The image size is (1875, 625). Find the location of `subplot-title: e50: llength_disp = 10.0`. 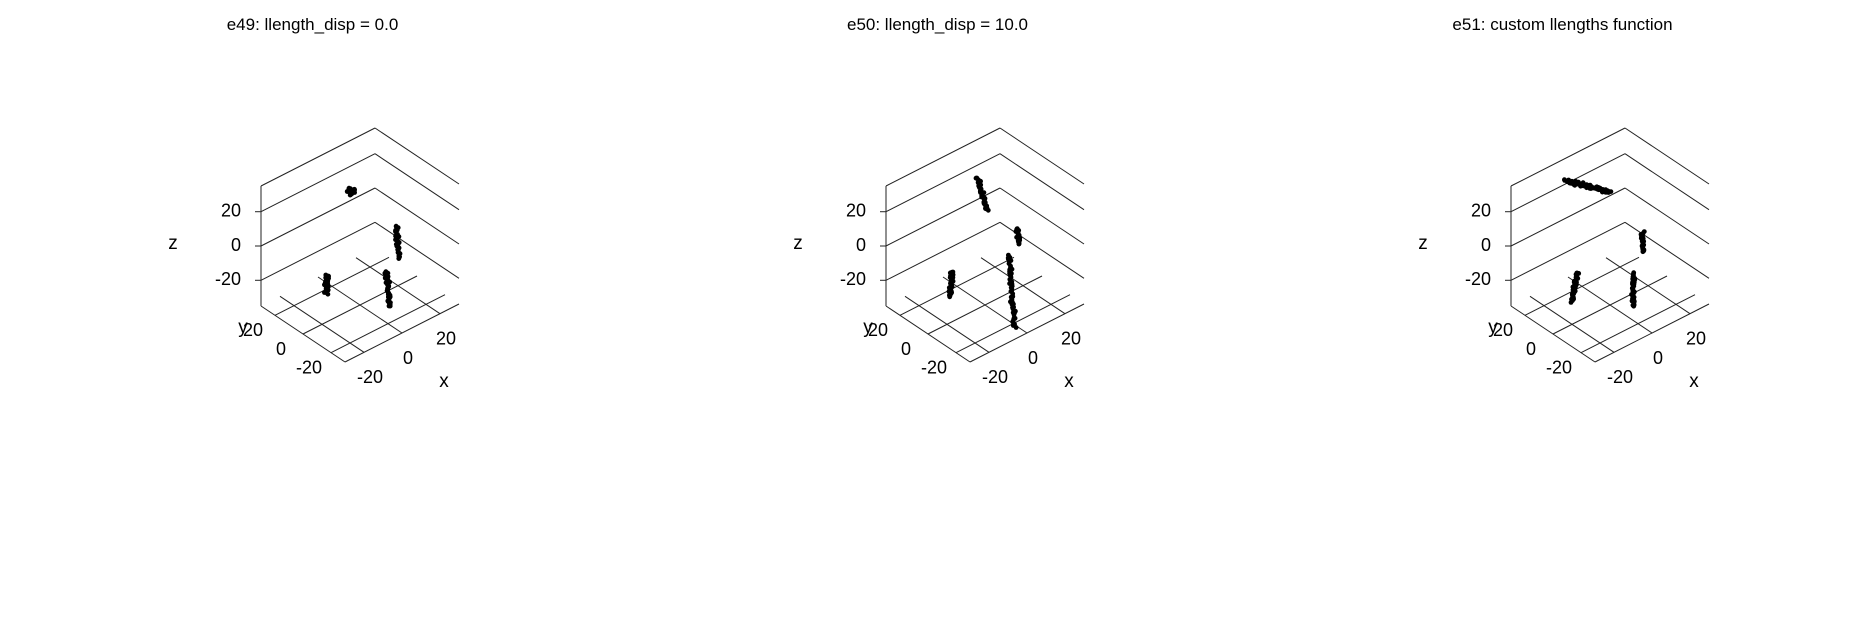

subplot-title: e50: llength_disp = 10.0 is located at coordinates (937, 24).